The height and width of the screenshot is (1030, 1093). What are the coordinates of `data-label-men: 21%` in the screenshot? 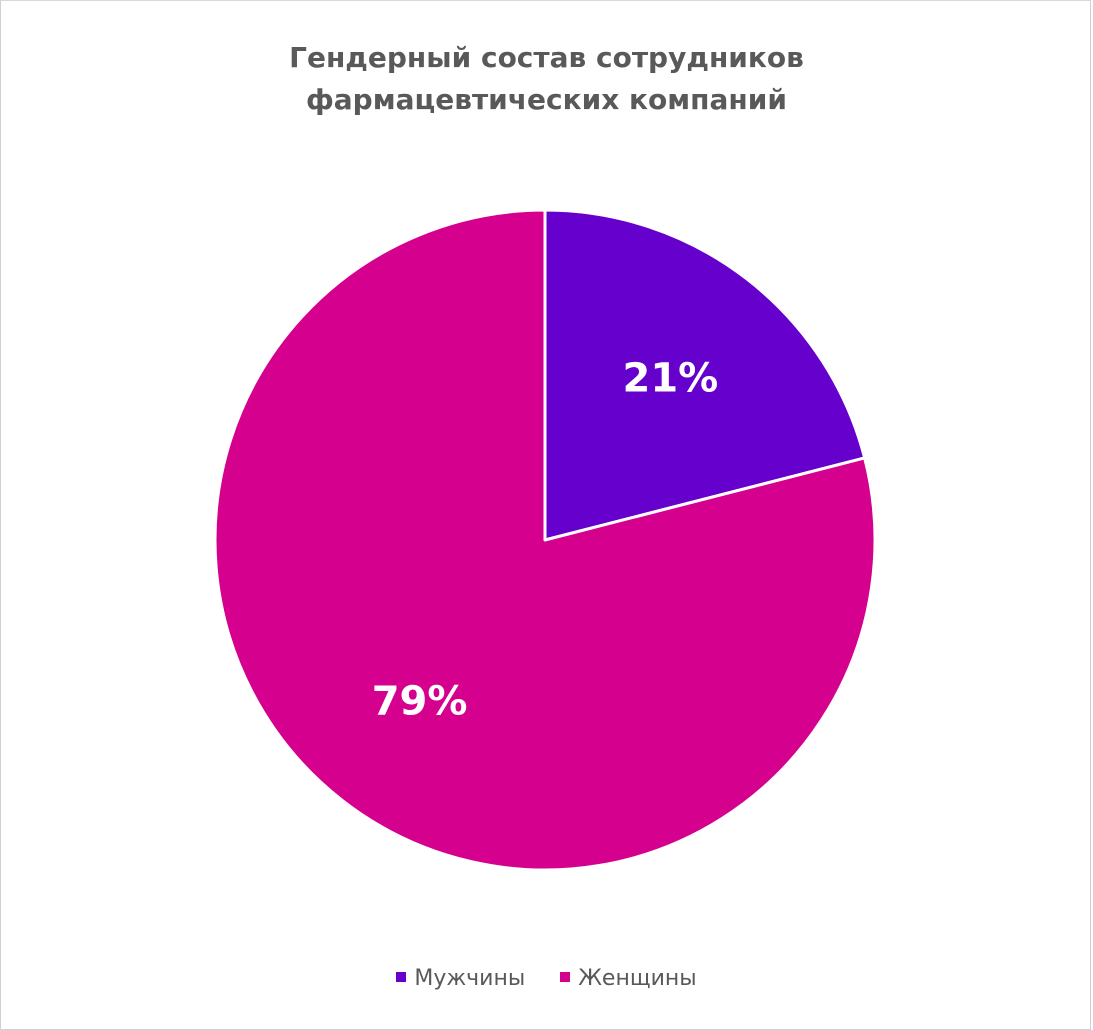 It's located at (671, 378).